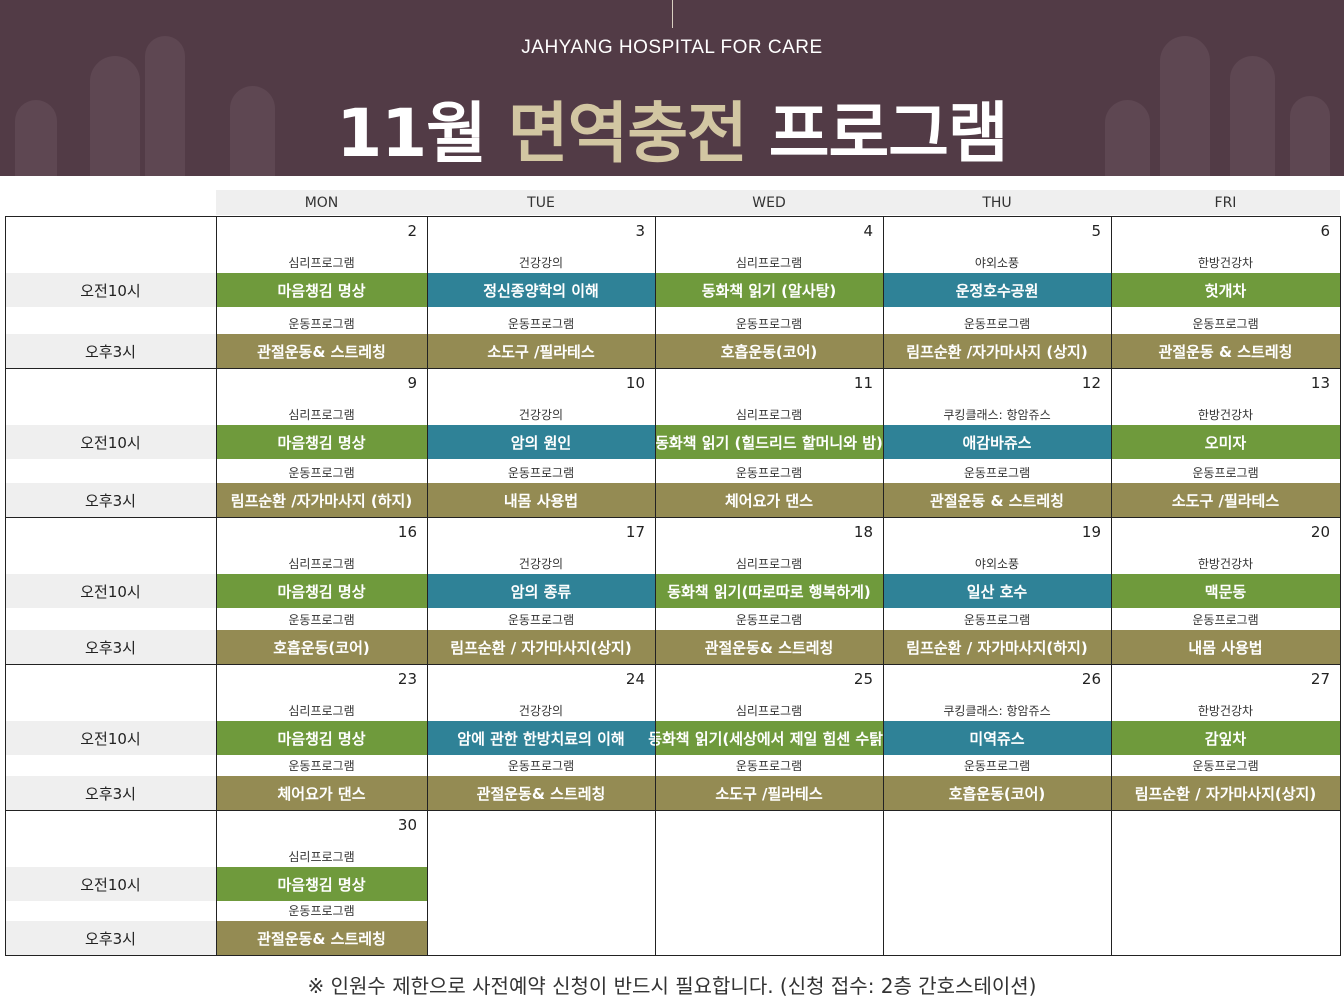 This screenshot has height=1008, width=1344. What do you see at coordinates (997, 351) in the screenshot?
I see `program: 림프순환 /자가마사지 (상지)` at bounding box center [997, 351].